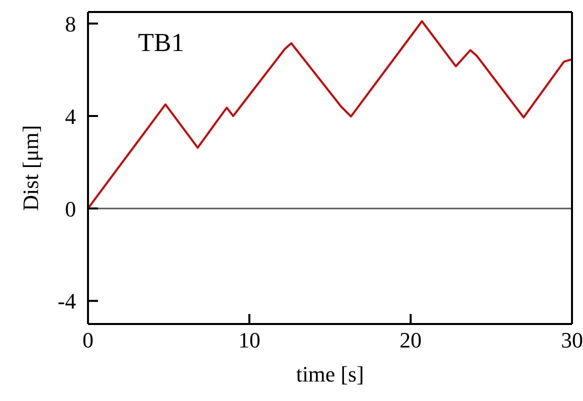 The image size is (583, 401). I want to click on y-tick-label: 4, so click(70, 116).